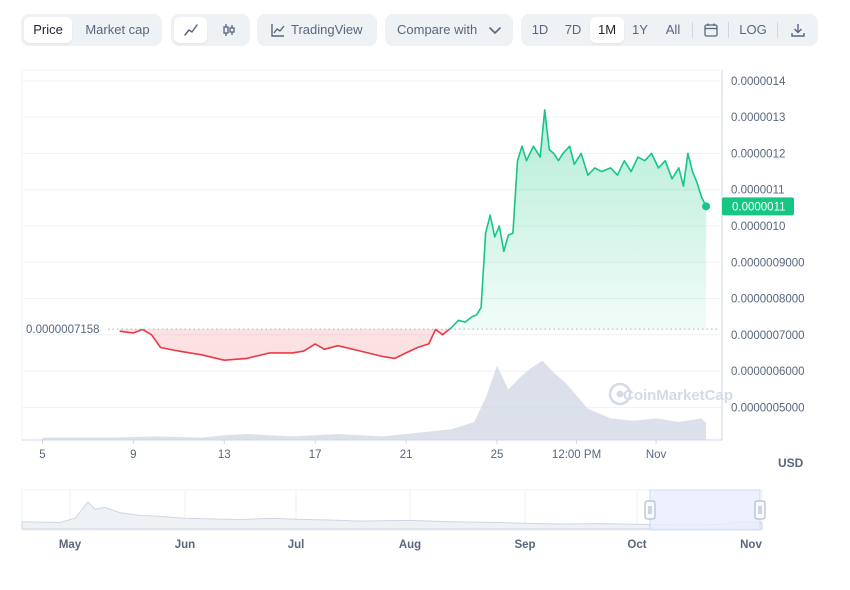 The width and height of the screenshot is (850, 590). I want to click on navigator-handle-left, so click(650, 510).